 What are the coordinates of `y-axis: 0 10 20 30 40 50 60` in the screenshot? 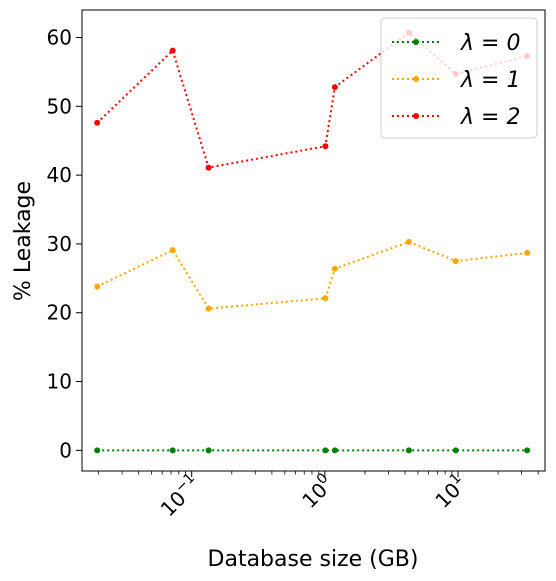 It's located at (64, 244).